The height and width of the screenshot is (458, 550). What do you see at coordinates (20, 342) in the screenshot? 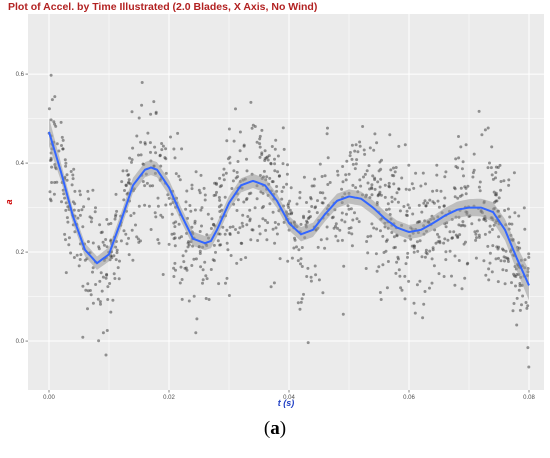
I see `y-tick-label: 0.0` at bounding box center [20, 342].